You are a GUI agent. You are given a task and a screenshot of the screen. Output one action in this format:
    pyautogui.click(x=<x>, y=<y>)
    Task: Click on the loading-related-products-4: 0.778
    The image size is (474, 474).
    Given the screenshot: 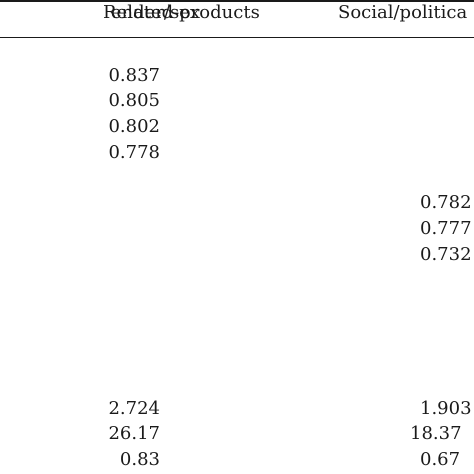 What is the action you would take?
    pyautogui.click(x=134, y=152)
    